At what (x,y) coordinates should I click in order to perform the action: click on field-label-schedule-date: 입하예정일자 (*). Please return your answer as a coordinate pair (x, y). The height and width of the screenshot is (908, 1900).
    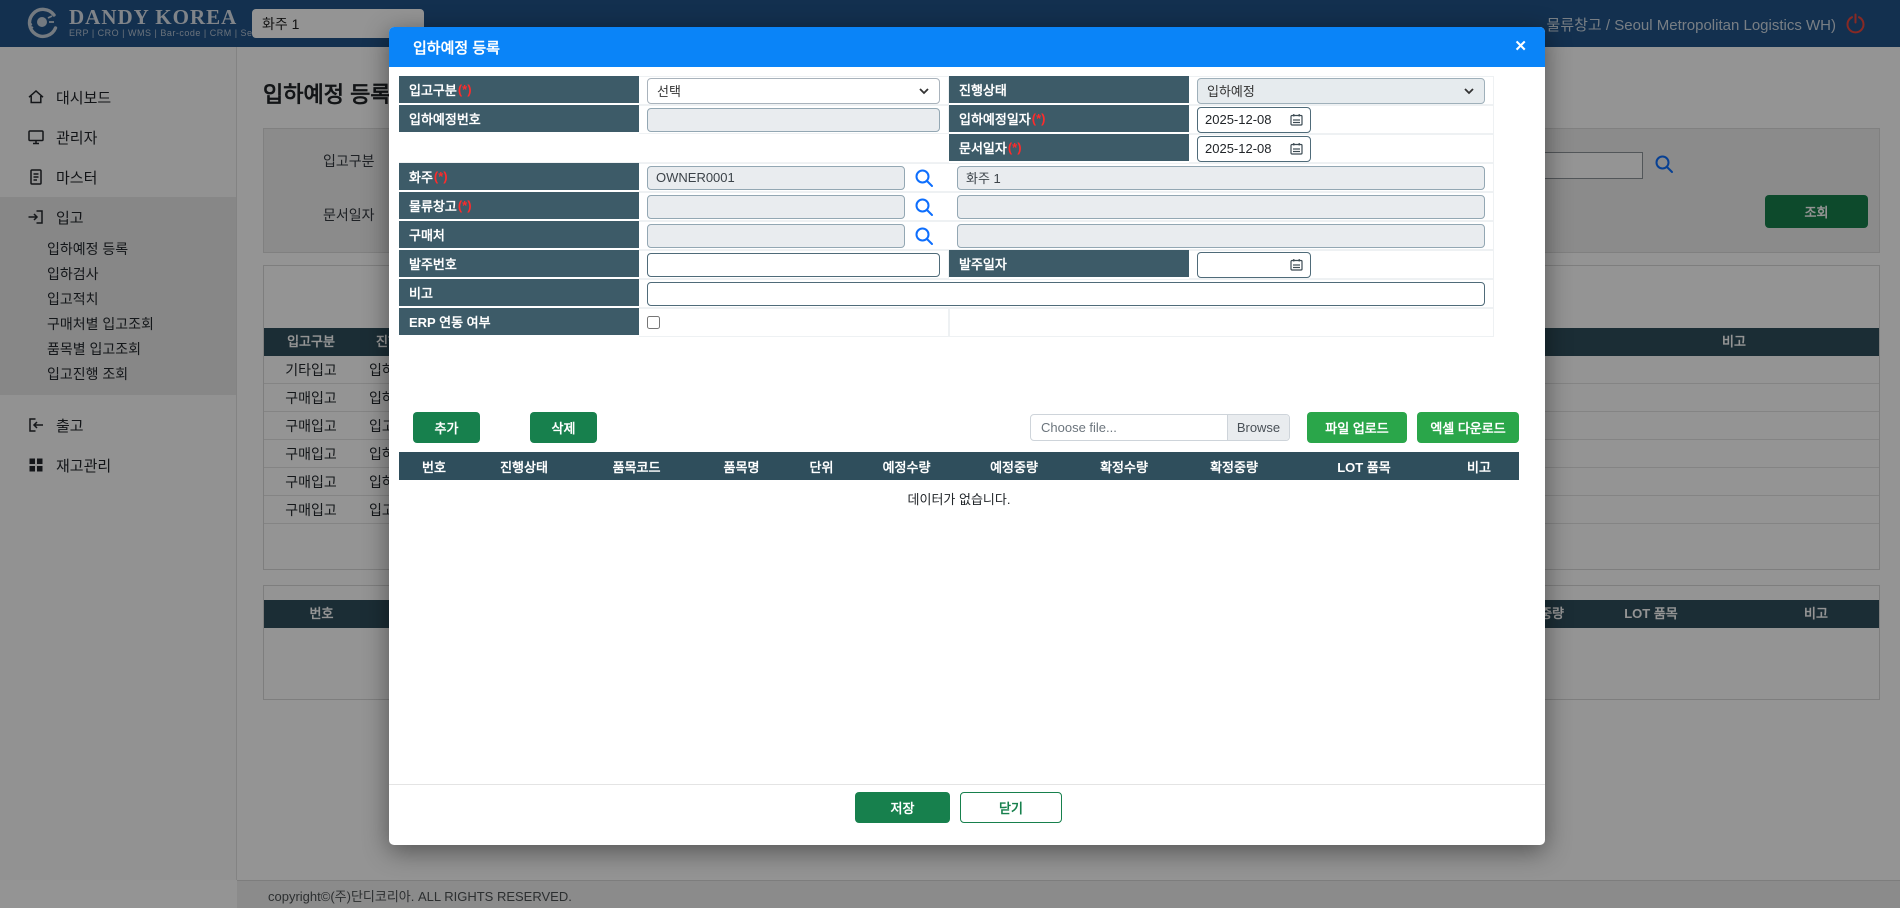
    Looking at the image, I should click on (1069, 119).